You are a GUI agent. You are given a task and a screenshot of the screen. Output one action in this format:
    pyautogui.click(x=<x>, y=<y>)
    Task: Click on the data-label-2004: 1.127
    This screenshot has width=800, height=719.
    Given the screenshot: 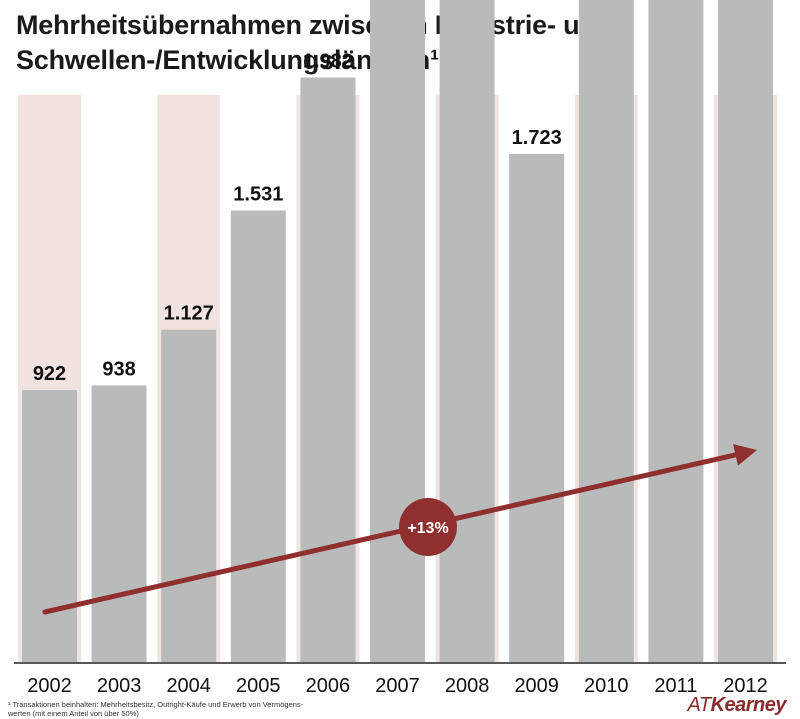 What is the action you would take?
    pyautogui.click(x=189, y=314)
    